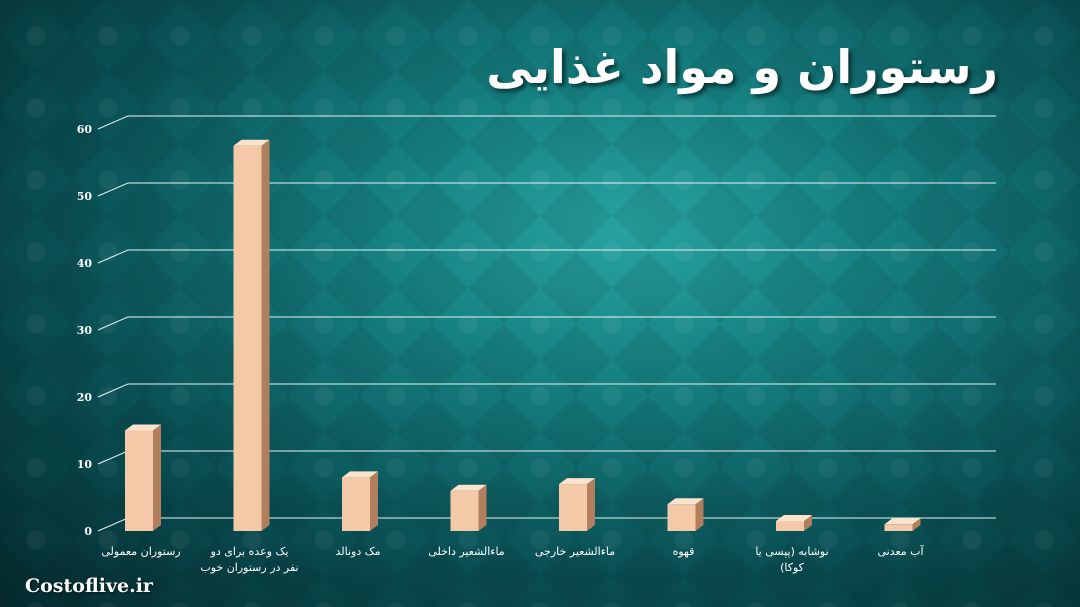 The image size is (1080, 607). I want to click on category-label-line: مک دونالد, so click(358, 551).